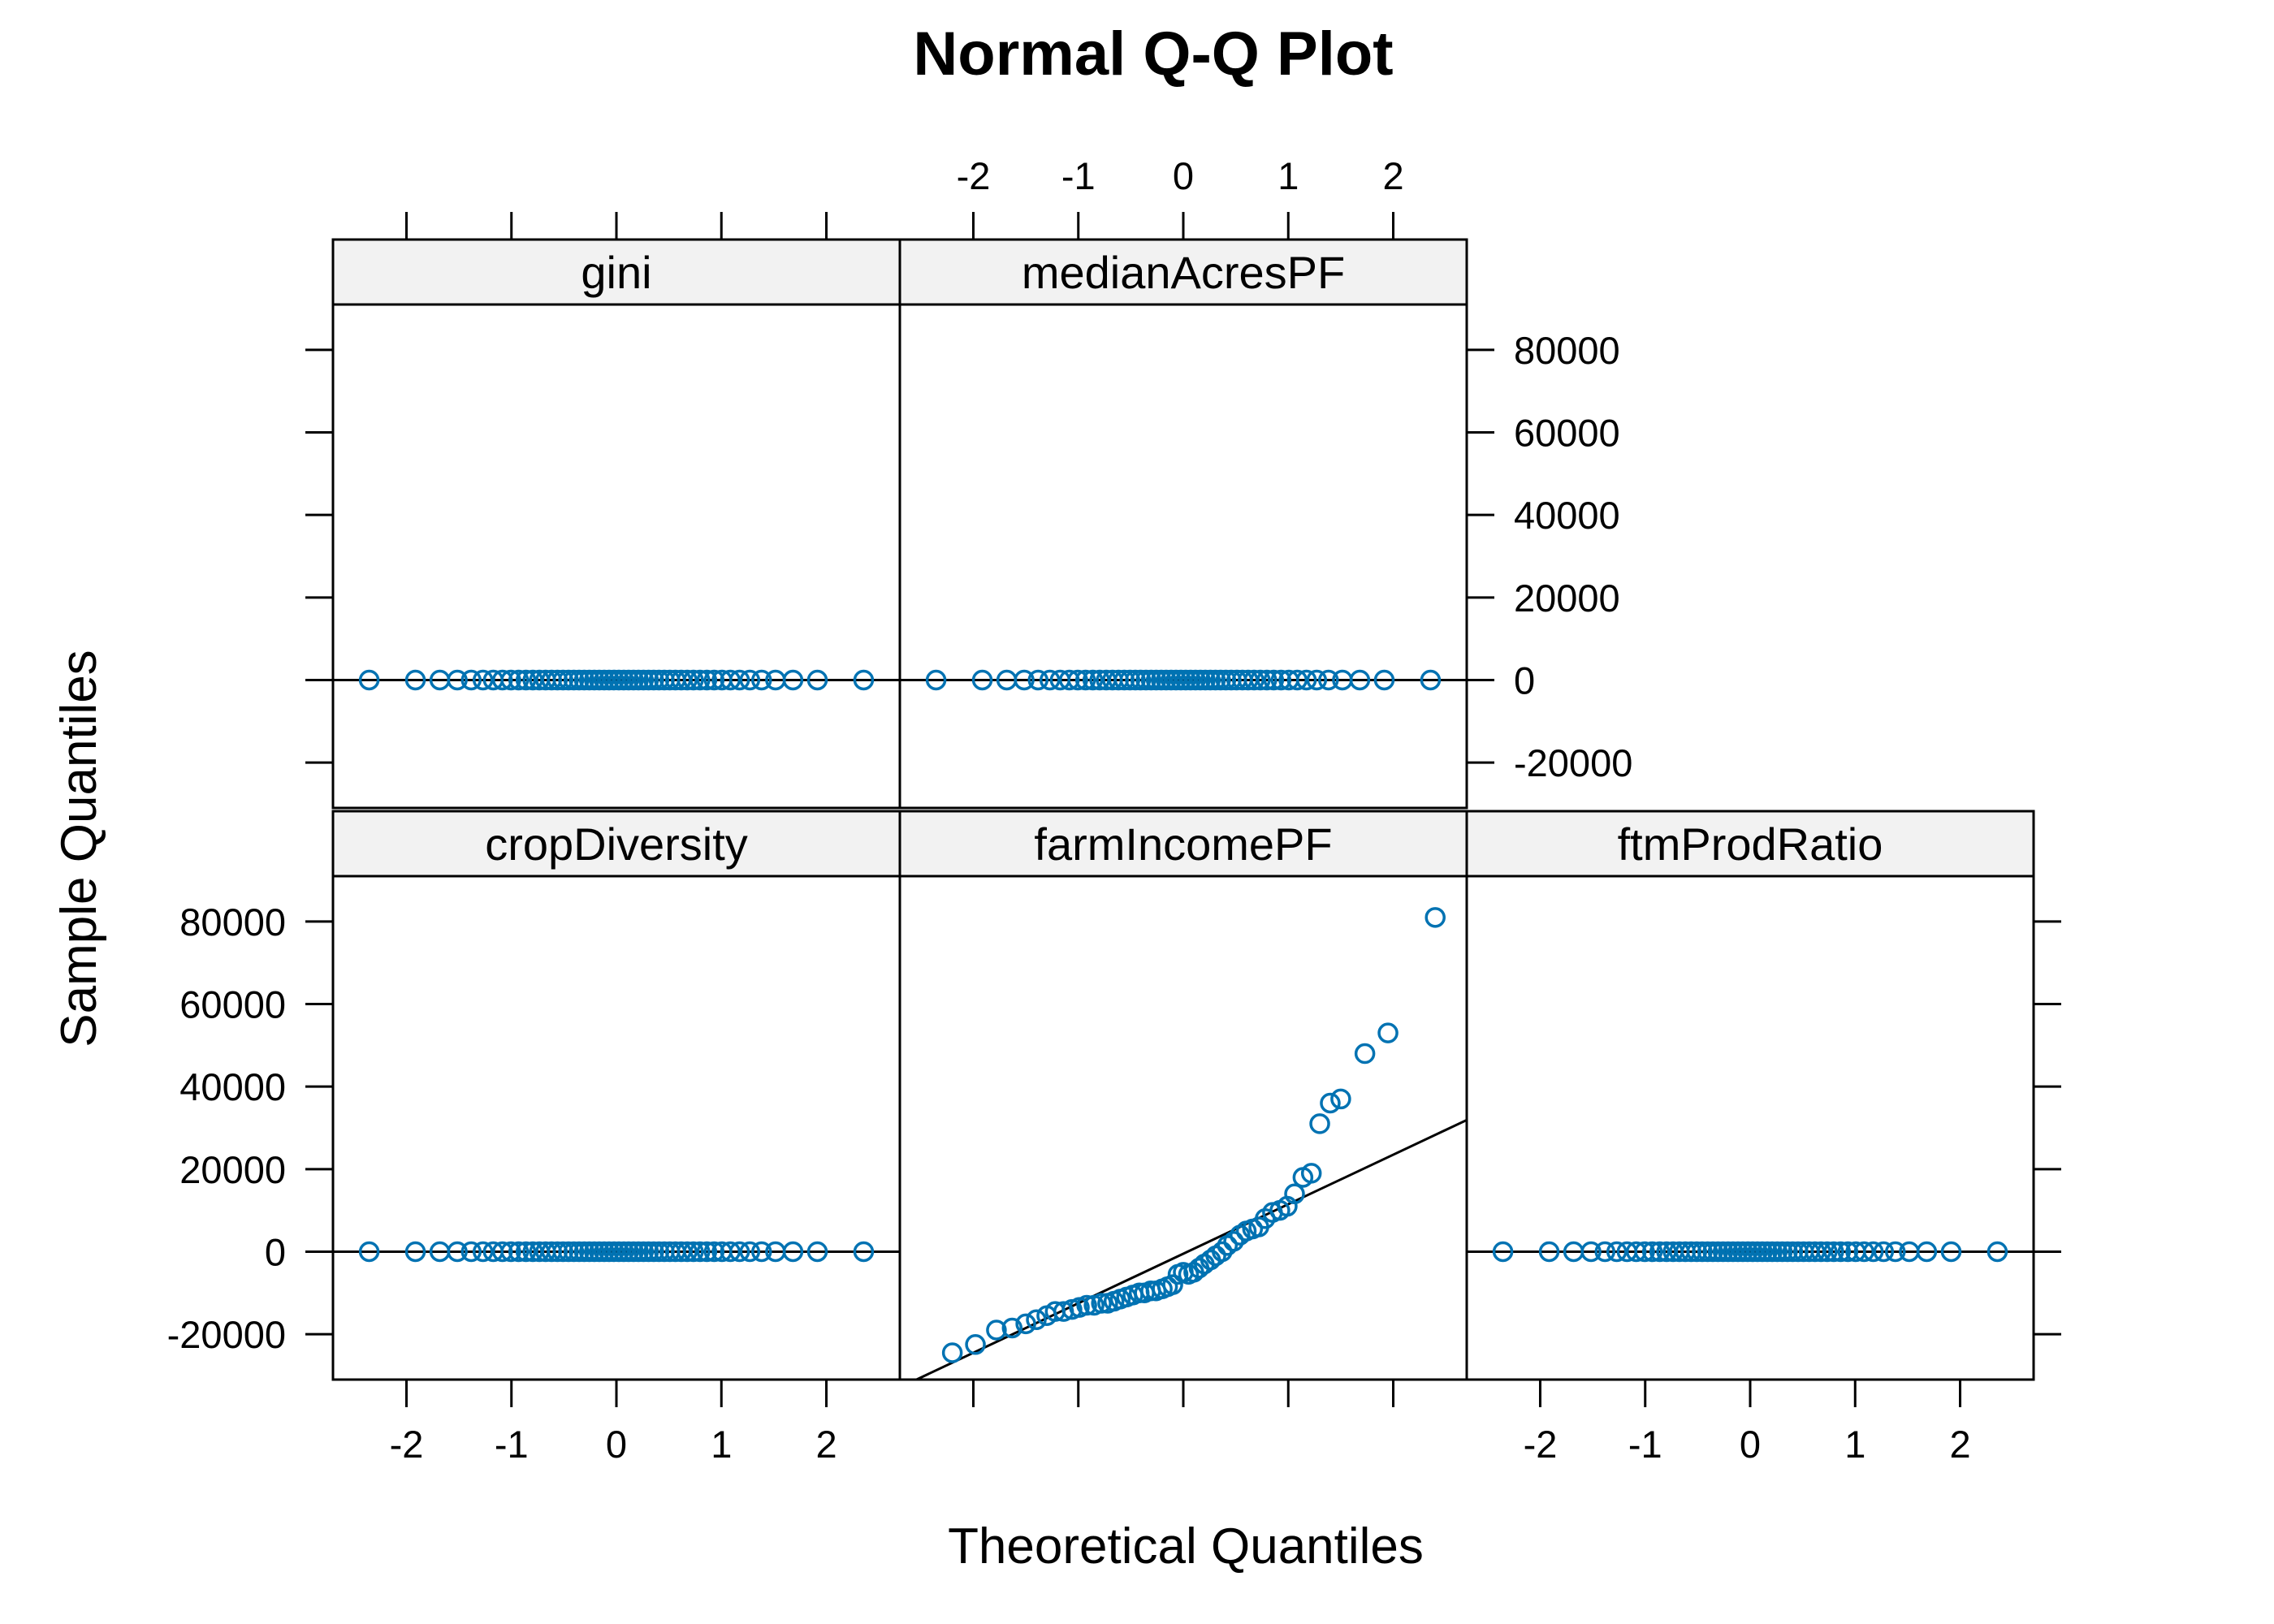 Image resolution: width=2274 pixels, height=1624 pixels. I want to click on panel-border-medianAcresPF, so click(1183, 557).